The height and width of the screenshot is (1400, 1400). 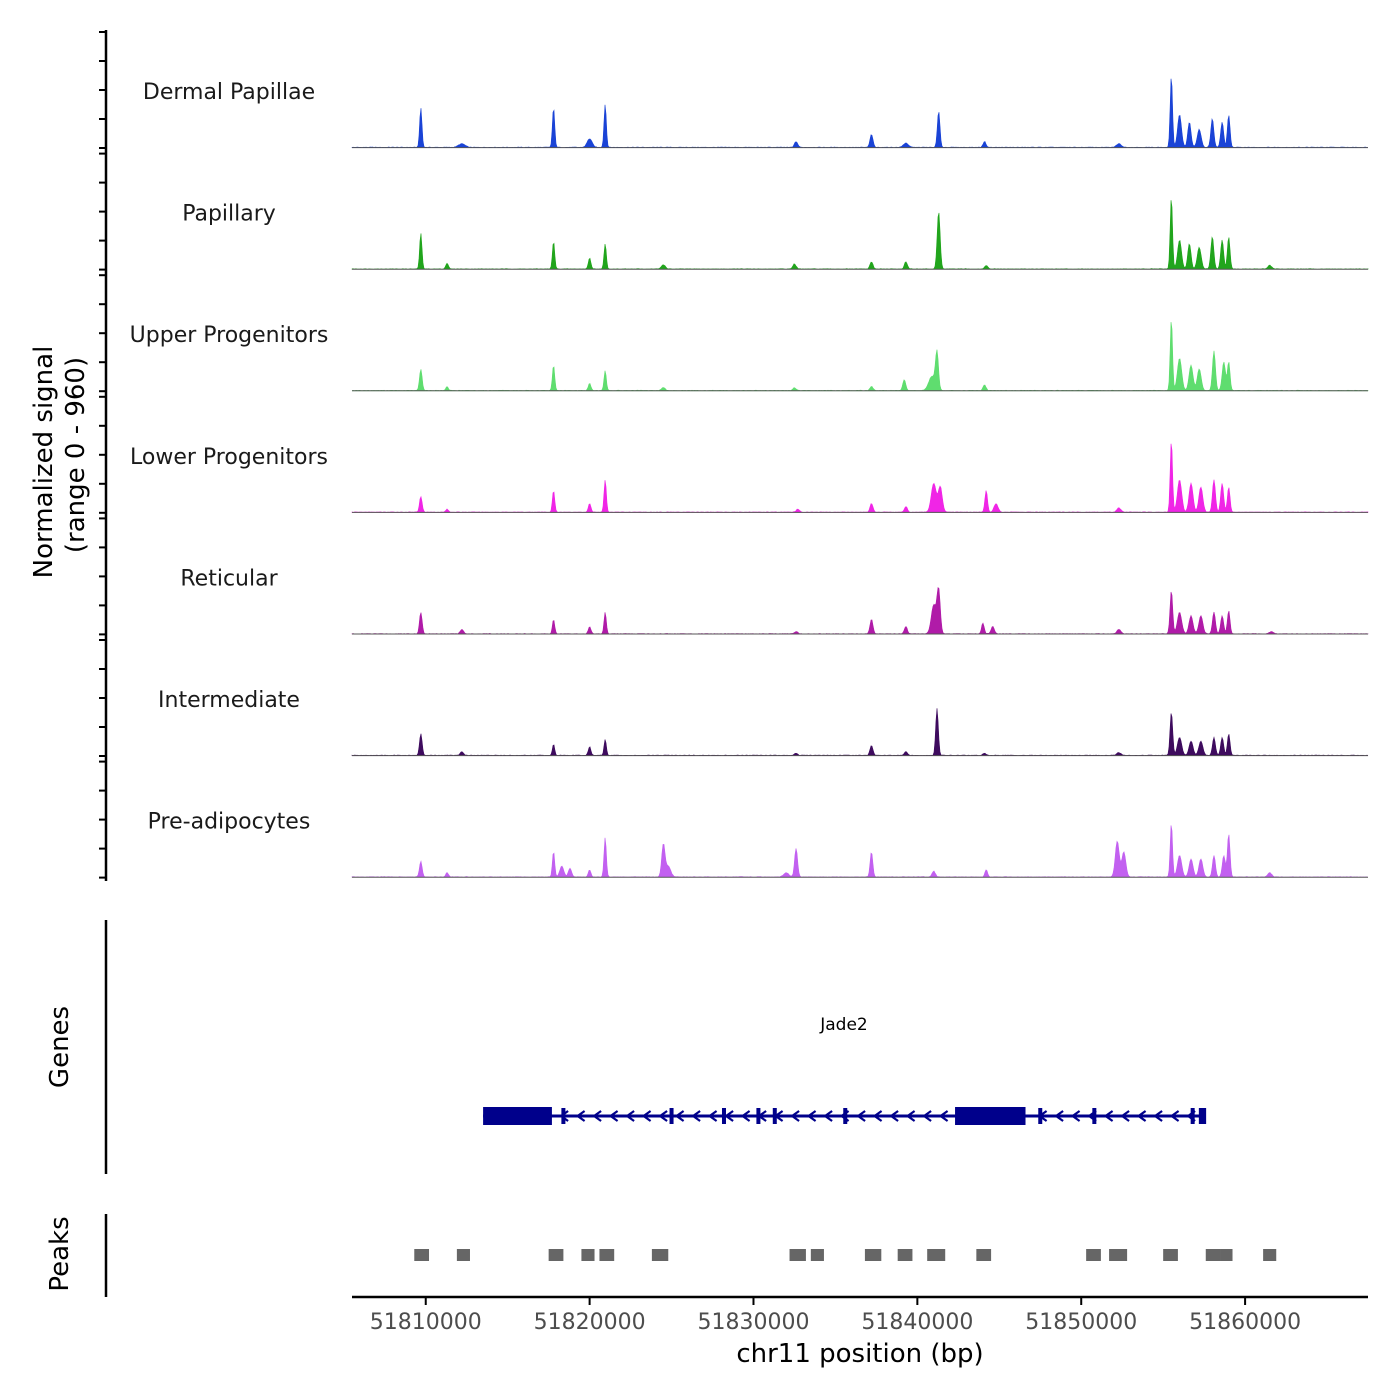 I want to click on y-axis-title-line2: (range 0 - 960), so click(x=76, y=455).